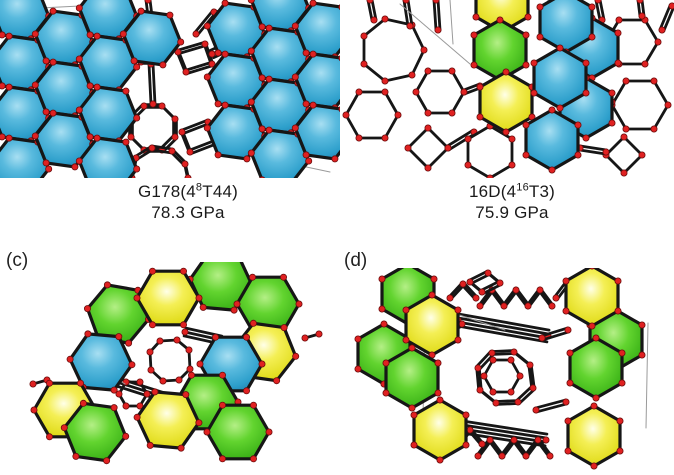 Image resolution: width=674 pixels, height=475 pixels. I want to click on caption-panel-a: G178(48T44) 78.3 GPa, so click(188, 202).